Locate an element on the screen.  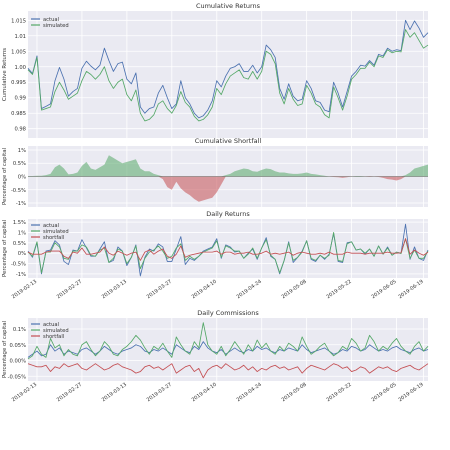
shortfall-positive-area is located at coordinates (228, 166).